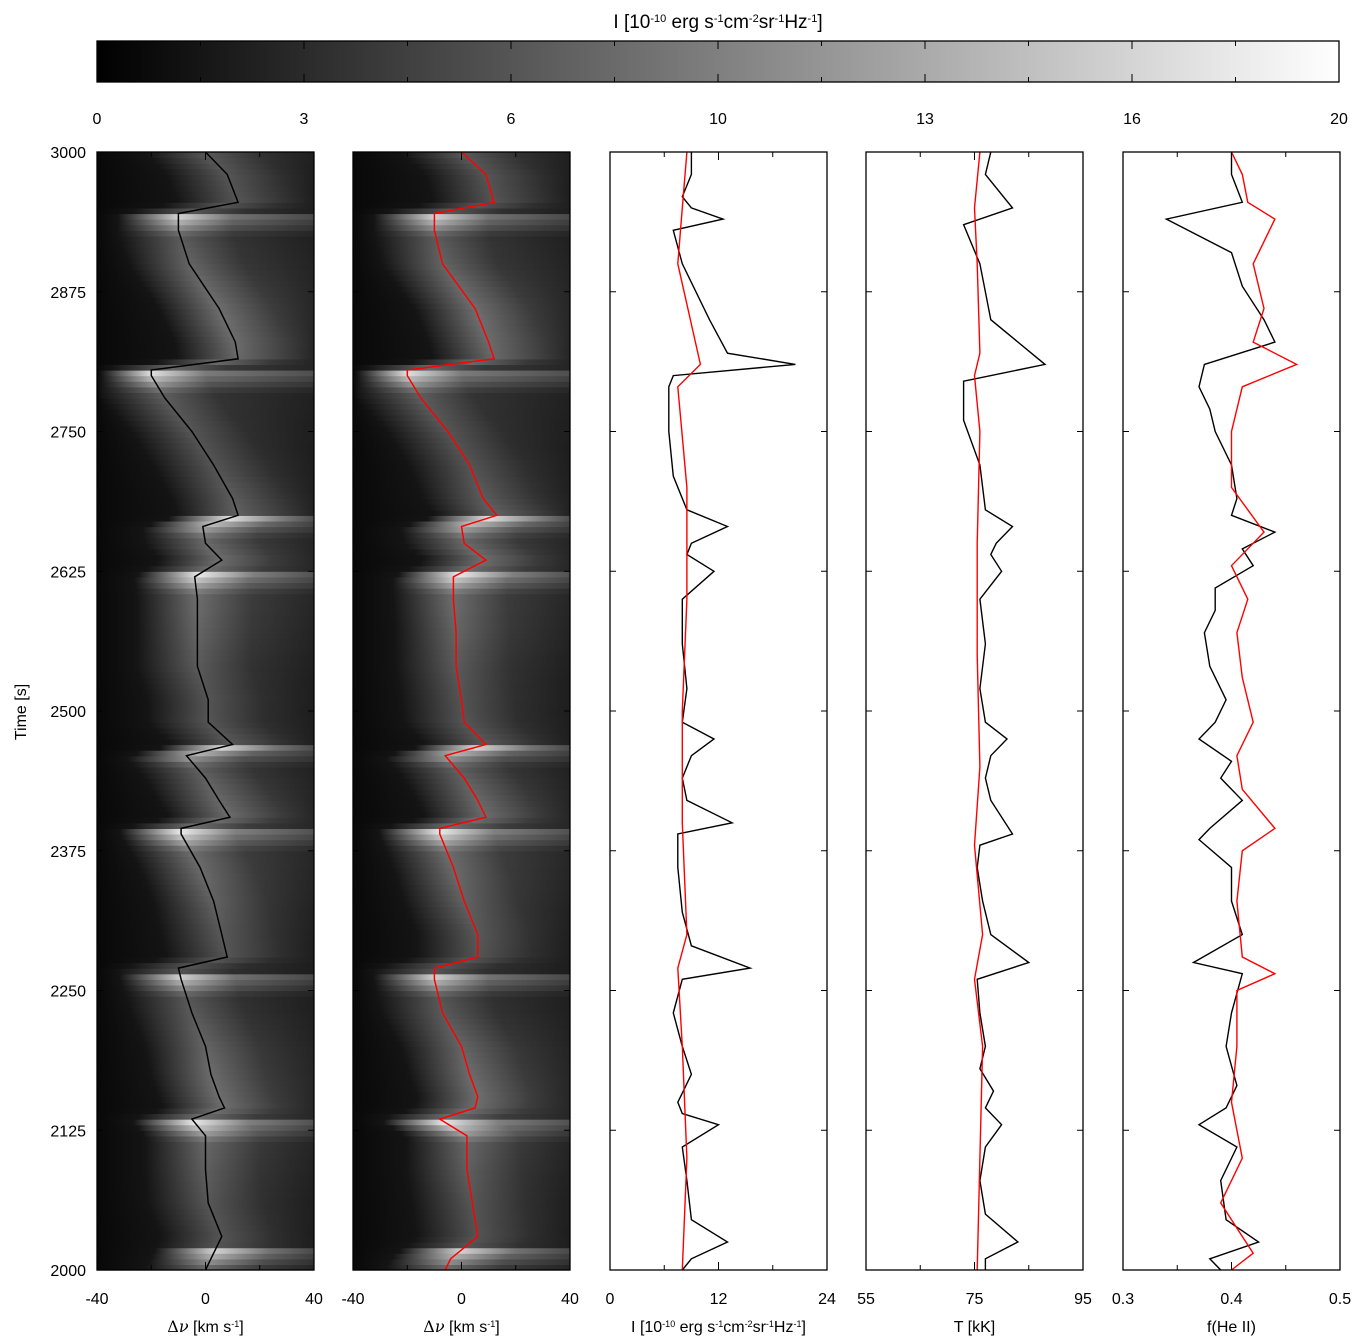 The width and height of the screenshot is (1368, 1337). I want to click on y-axis-label: Time [s], so click(21, 712).